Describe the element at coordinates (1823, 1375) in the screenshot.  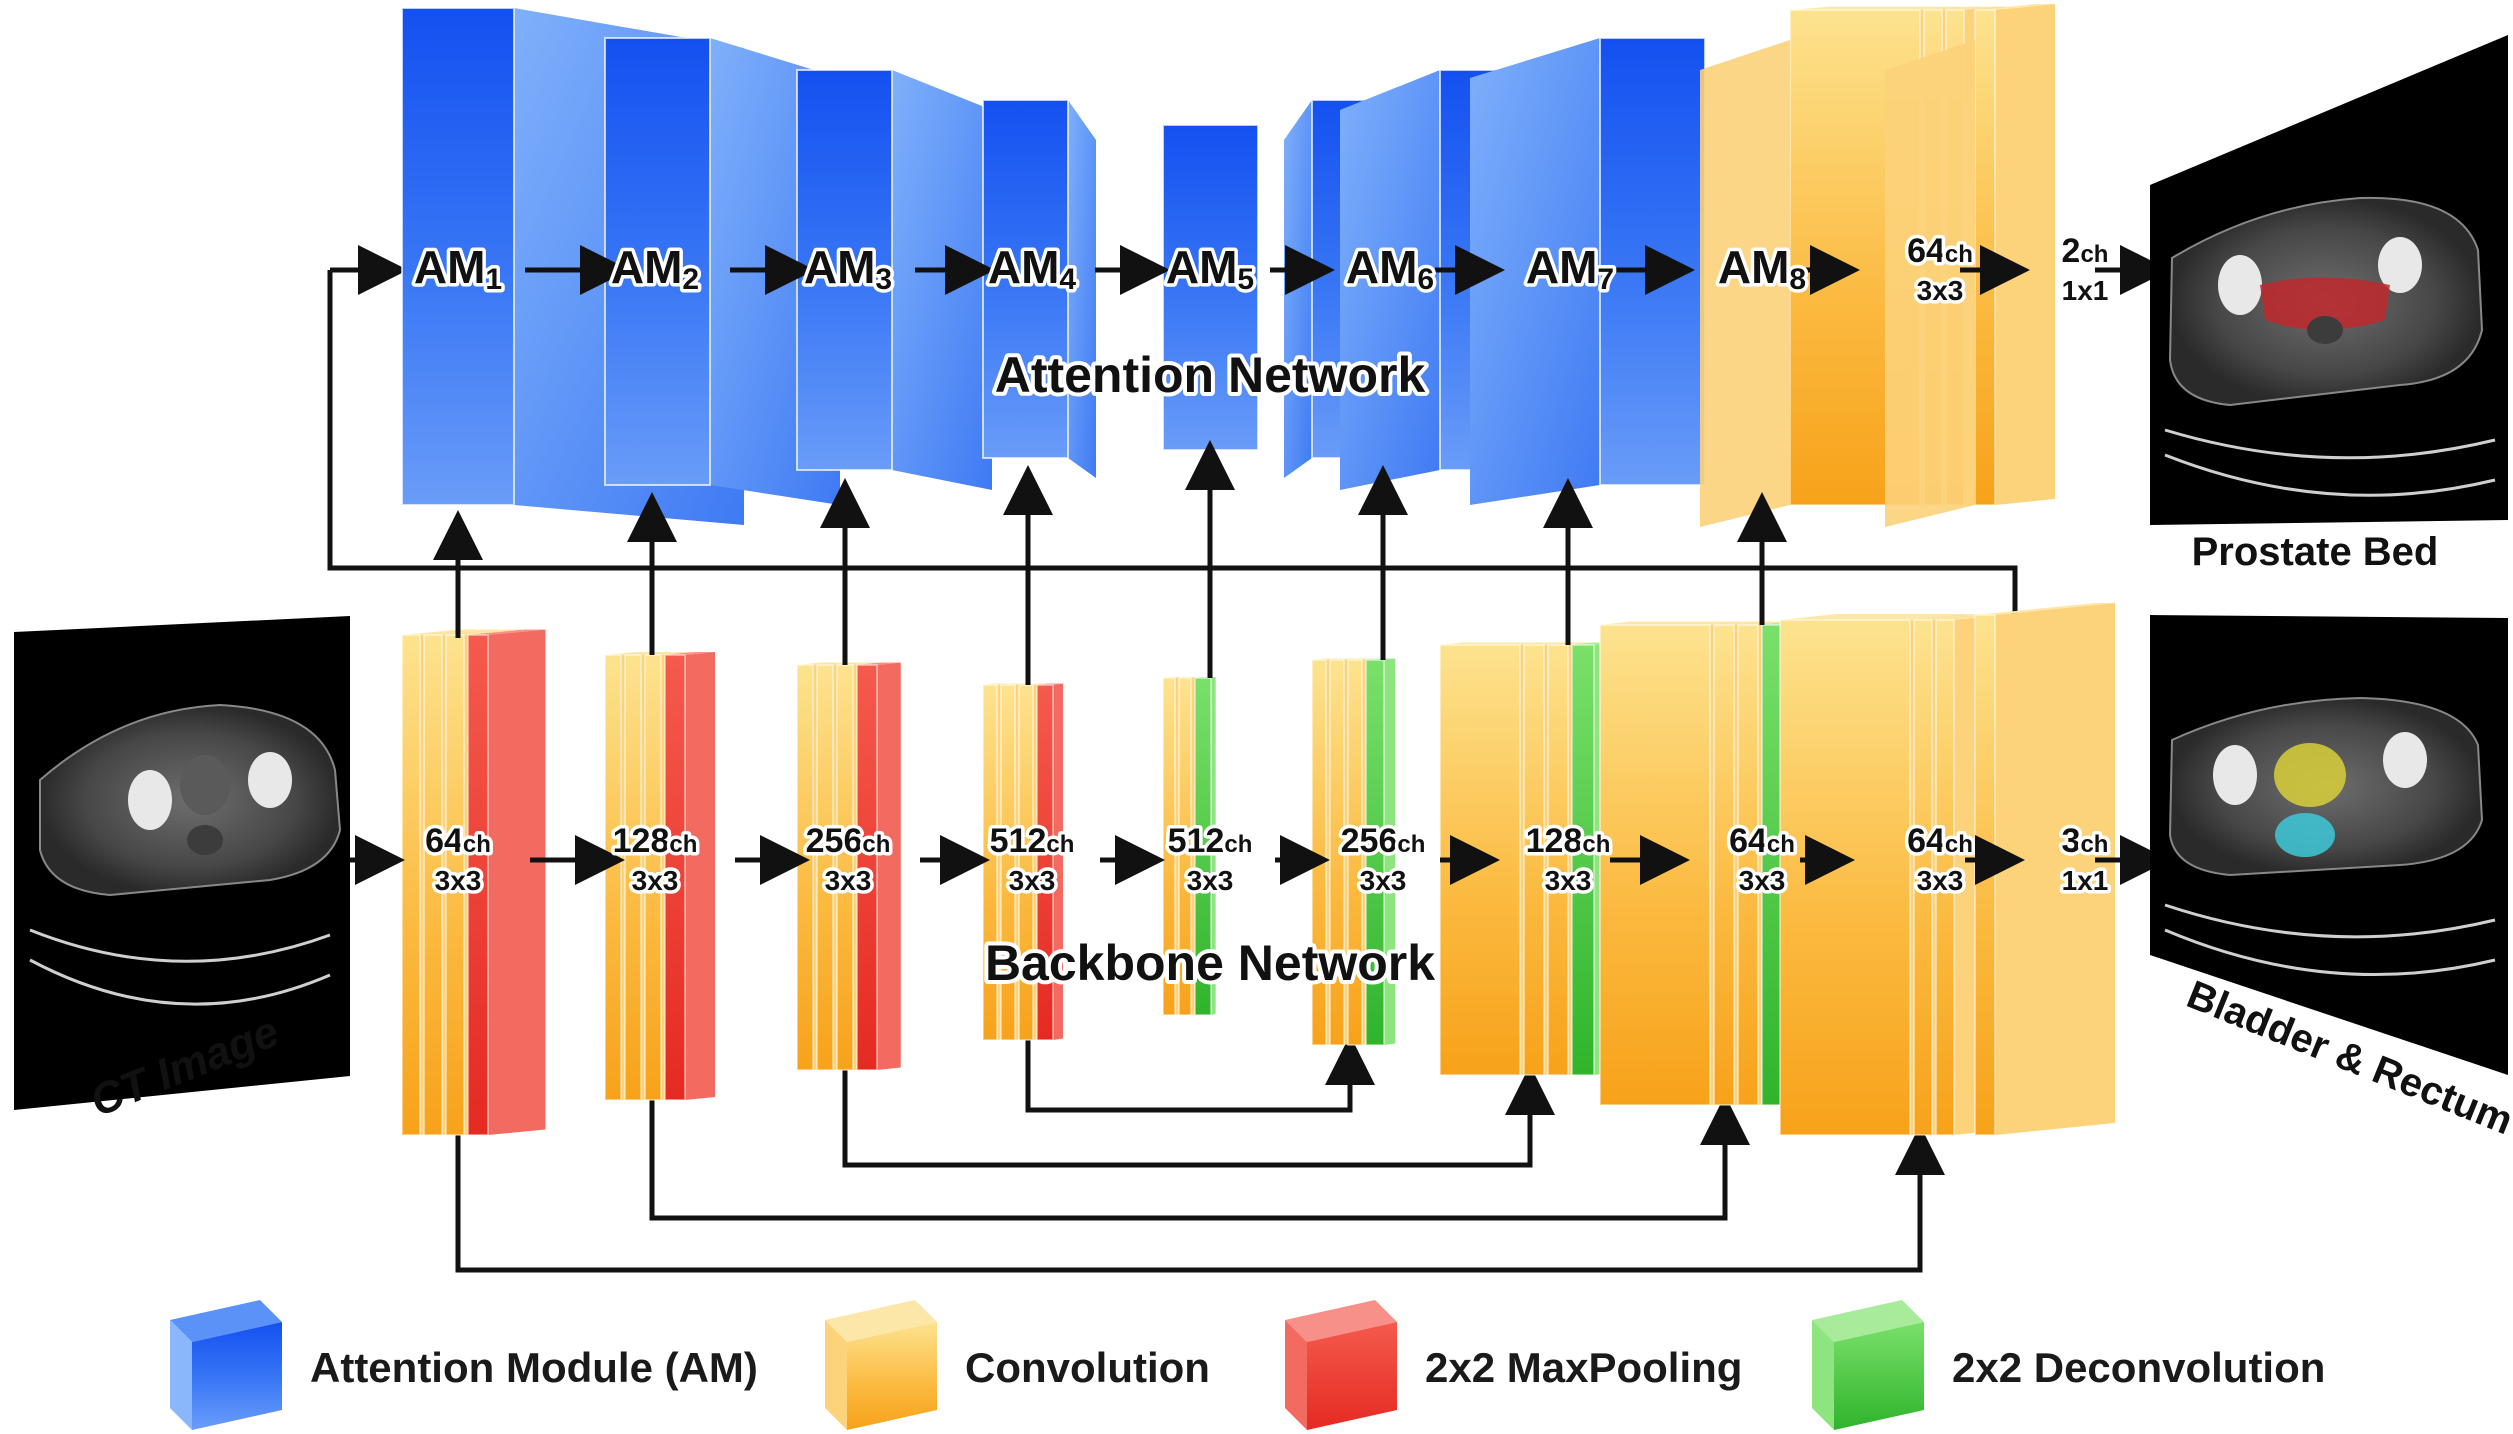
I see `legend-cube-4-side` at that location.